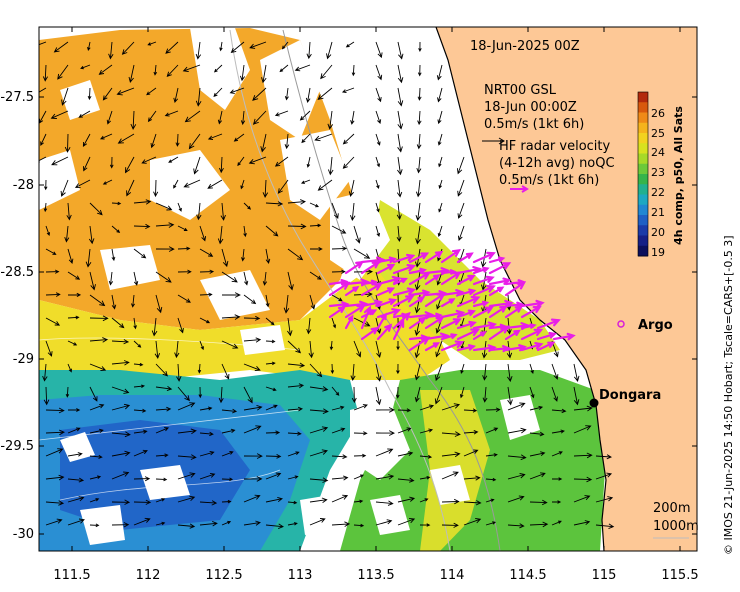 Image resolution: width=740 pixels, height=592 pixels. I want to click on colorbar-tick: 20, so click(658, 232).